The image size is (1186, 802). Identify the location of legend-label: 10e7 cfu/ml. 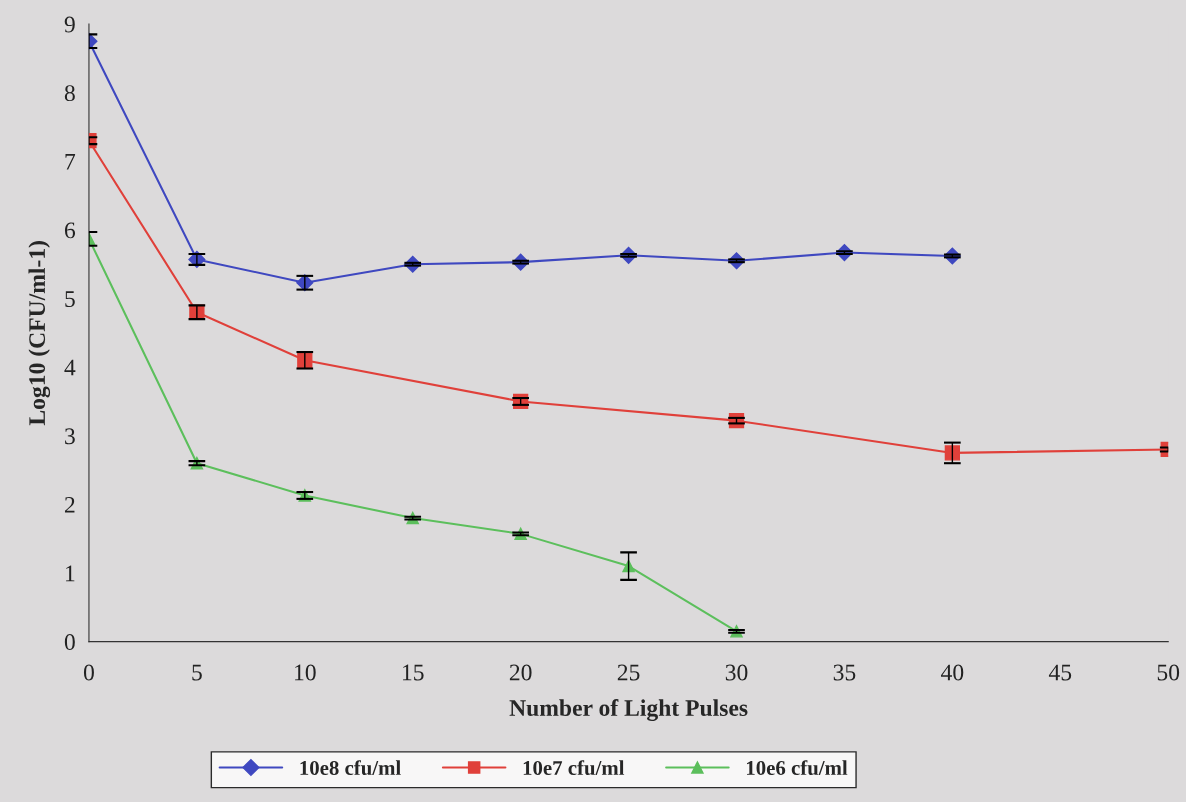
(574, 768).